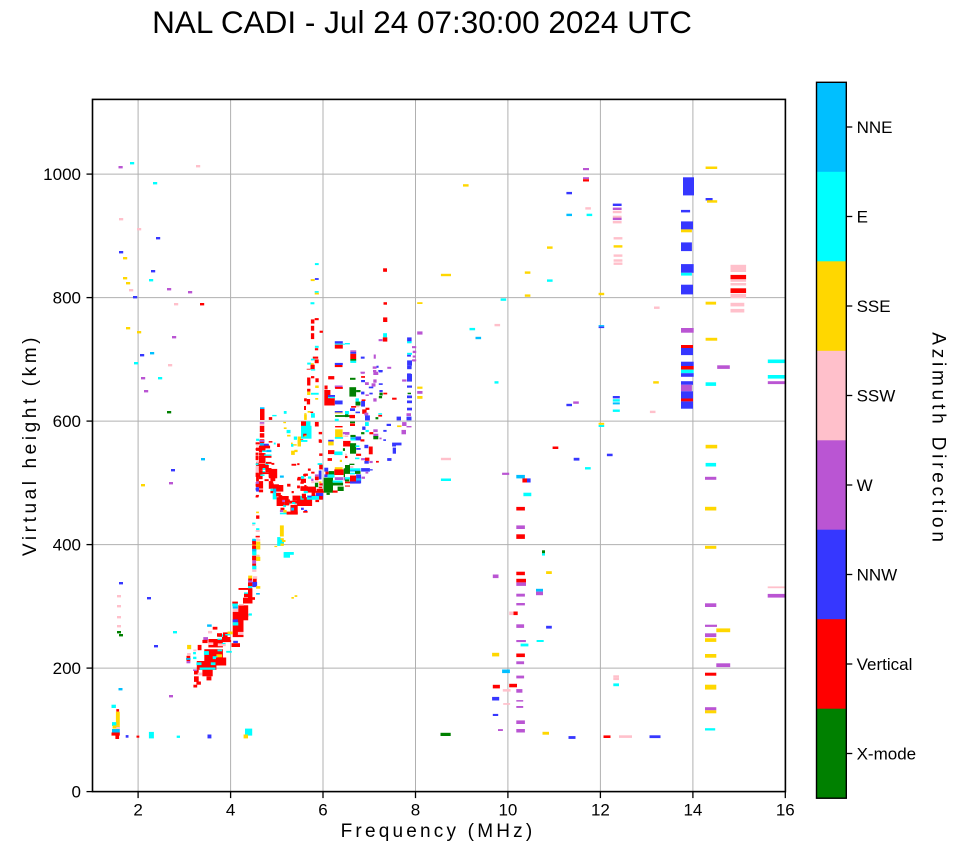 The height and width of the screenshot is (857, 958). Describe the element at coordinates (938, 438) in the screenshot. I see `svg-text: Azimuth Direction` at that location.